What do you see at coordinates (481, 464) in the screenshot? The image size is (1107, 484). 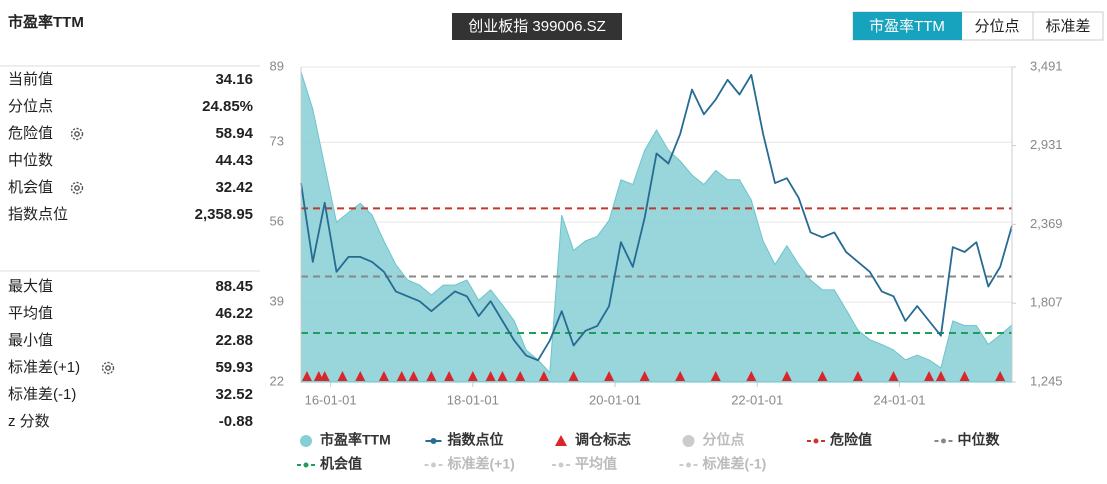 I see `legend-label: 标准差(+1)` at bounding box center [481, 464].